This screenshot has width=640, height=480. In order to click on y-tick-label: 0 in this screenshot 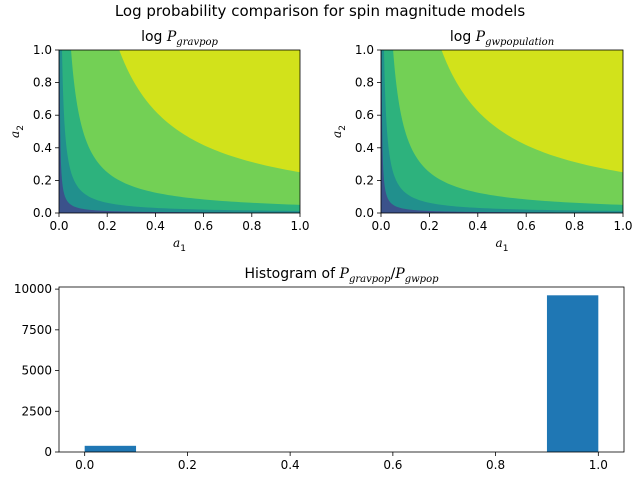, I will do `click(48, 452)`.